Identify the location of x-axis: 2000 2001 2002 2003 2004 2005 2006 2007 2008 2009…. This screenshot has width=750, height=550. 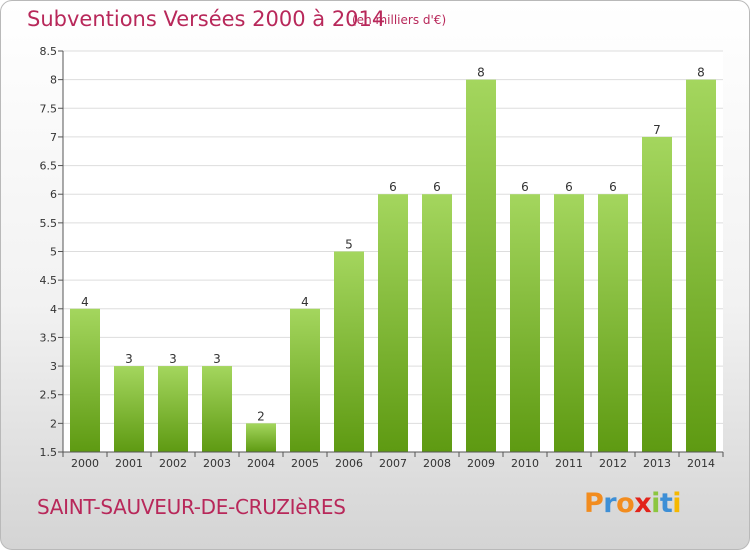
(393, 460).